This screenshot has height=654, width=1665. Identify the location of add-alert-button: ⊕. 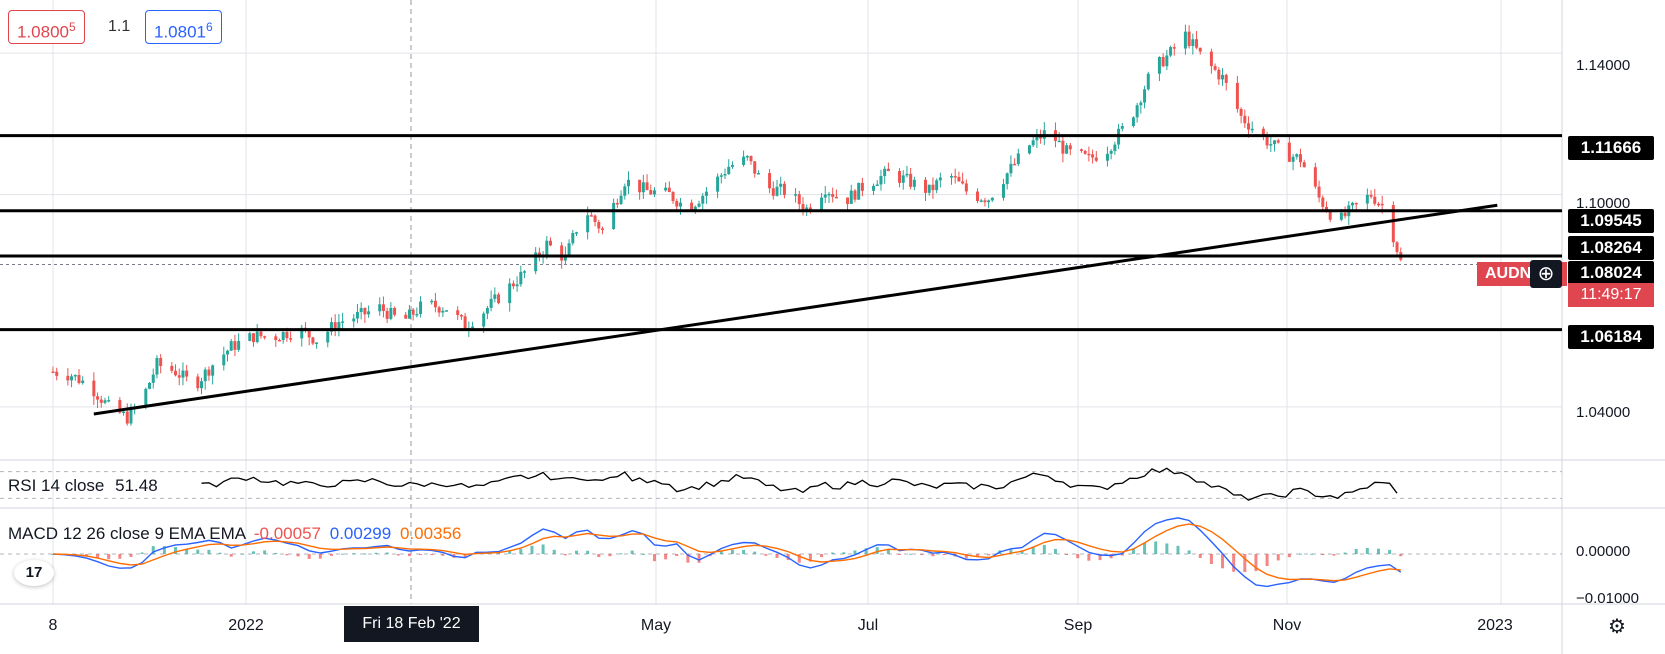
(1546, 274).